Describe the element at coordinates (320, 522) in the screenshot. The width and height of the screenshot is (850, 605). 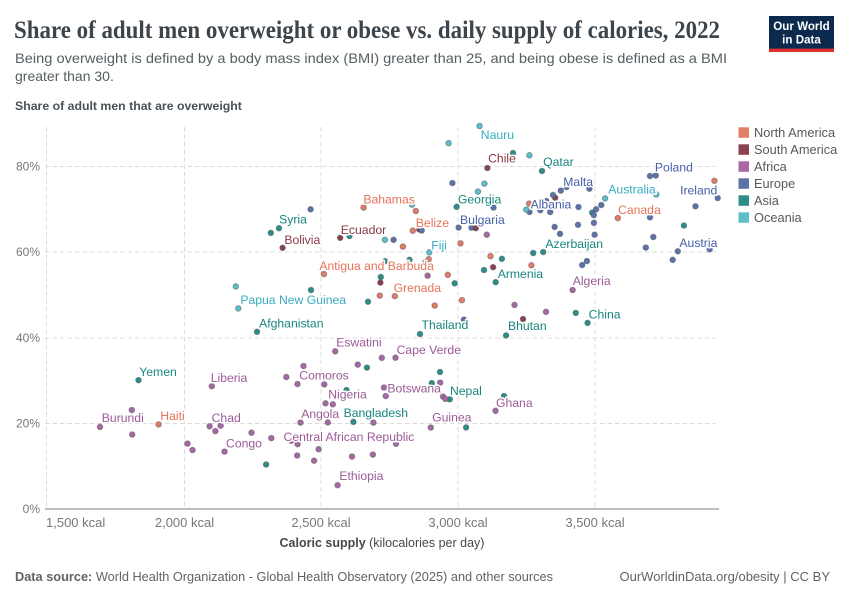
I see `svg-text: 2,500 kcal` at that location.